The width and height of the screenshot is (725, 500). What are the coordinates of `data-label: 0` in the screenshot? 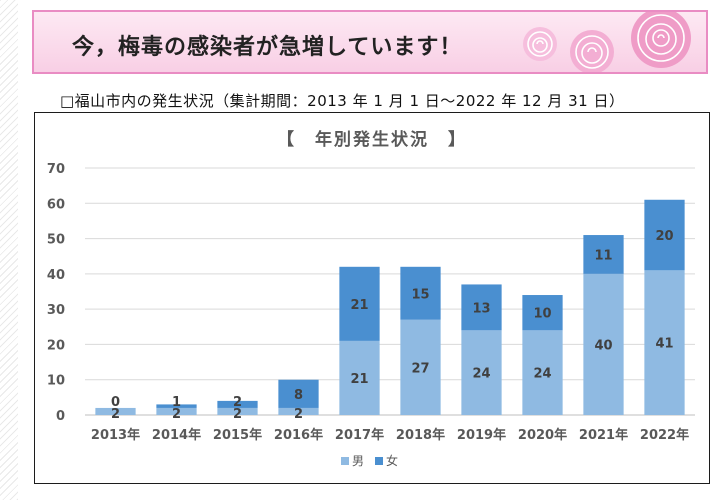 It's located at (115, 402).